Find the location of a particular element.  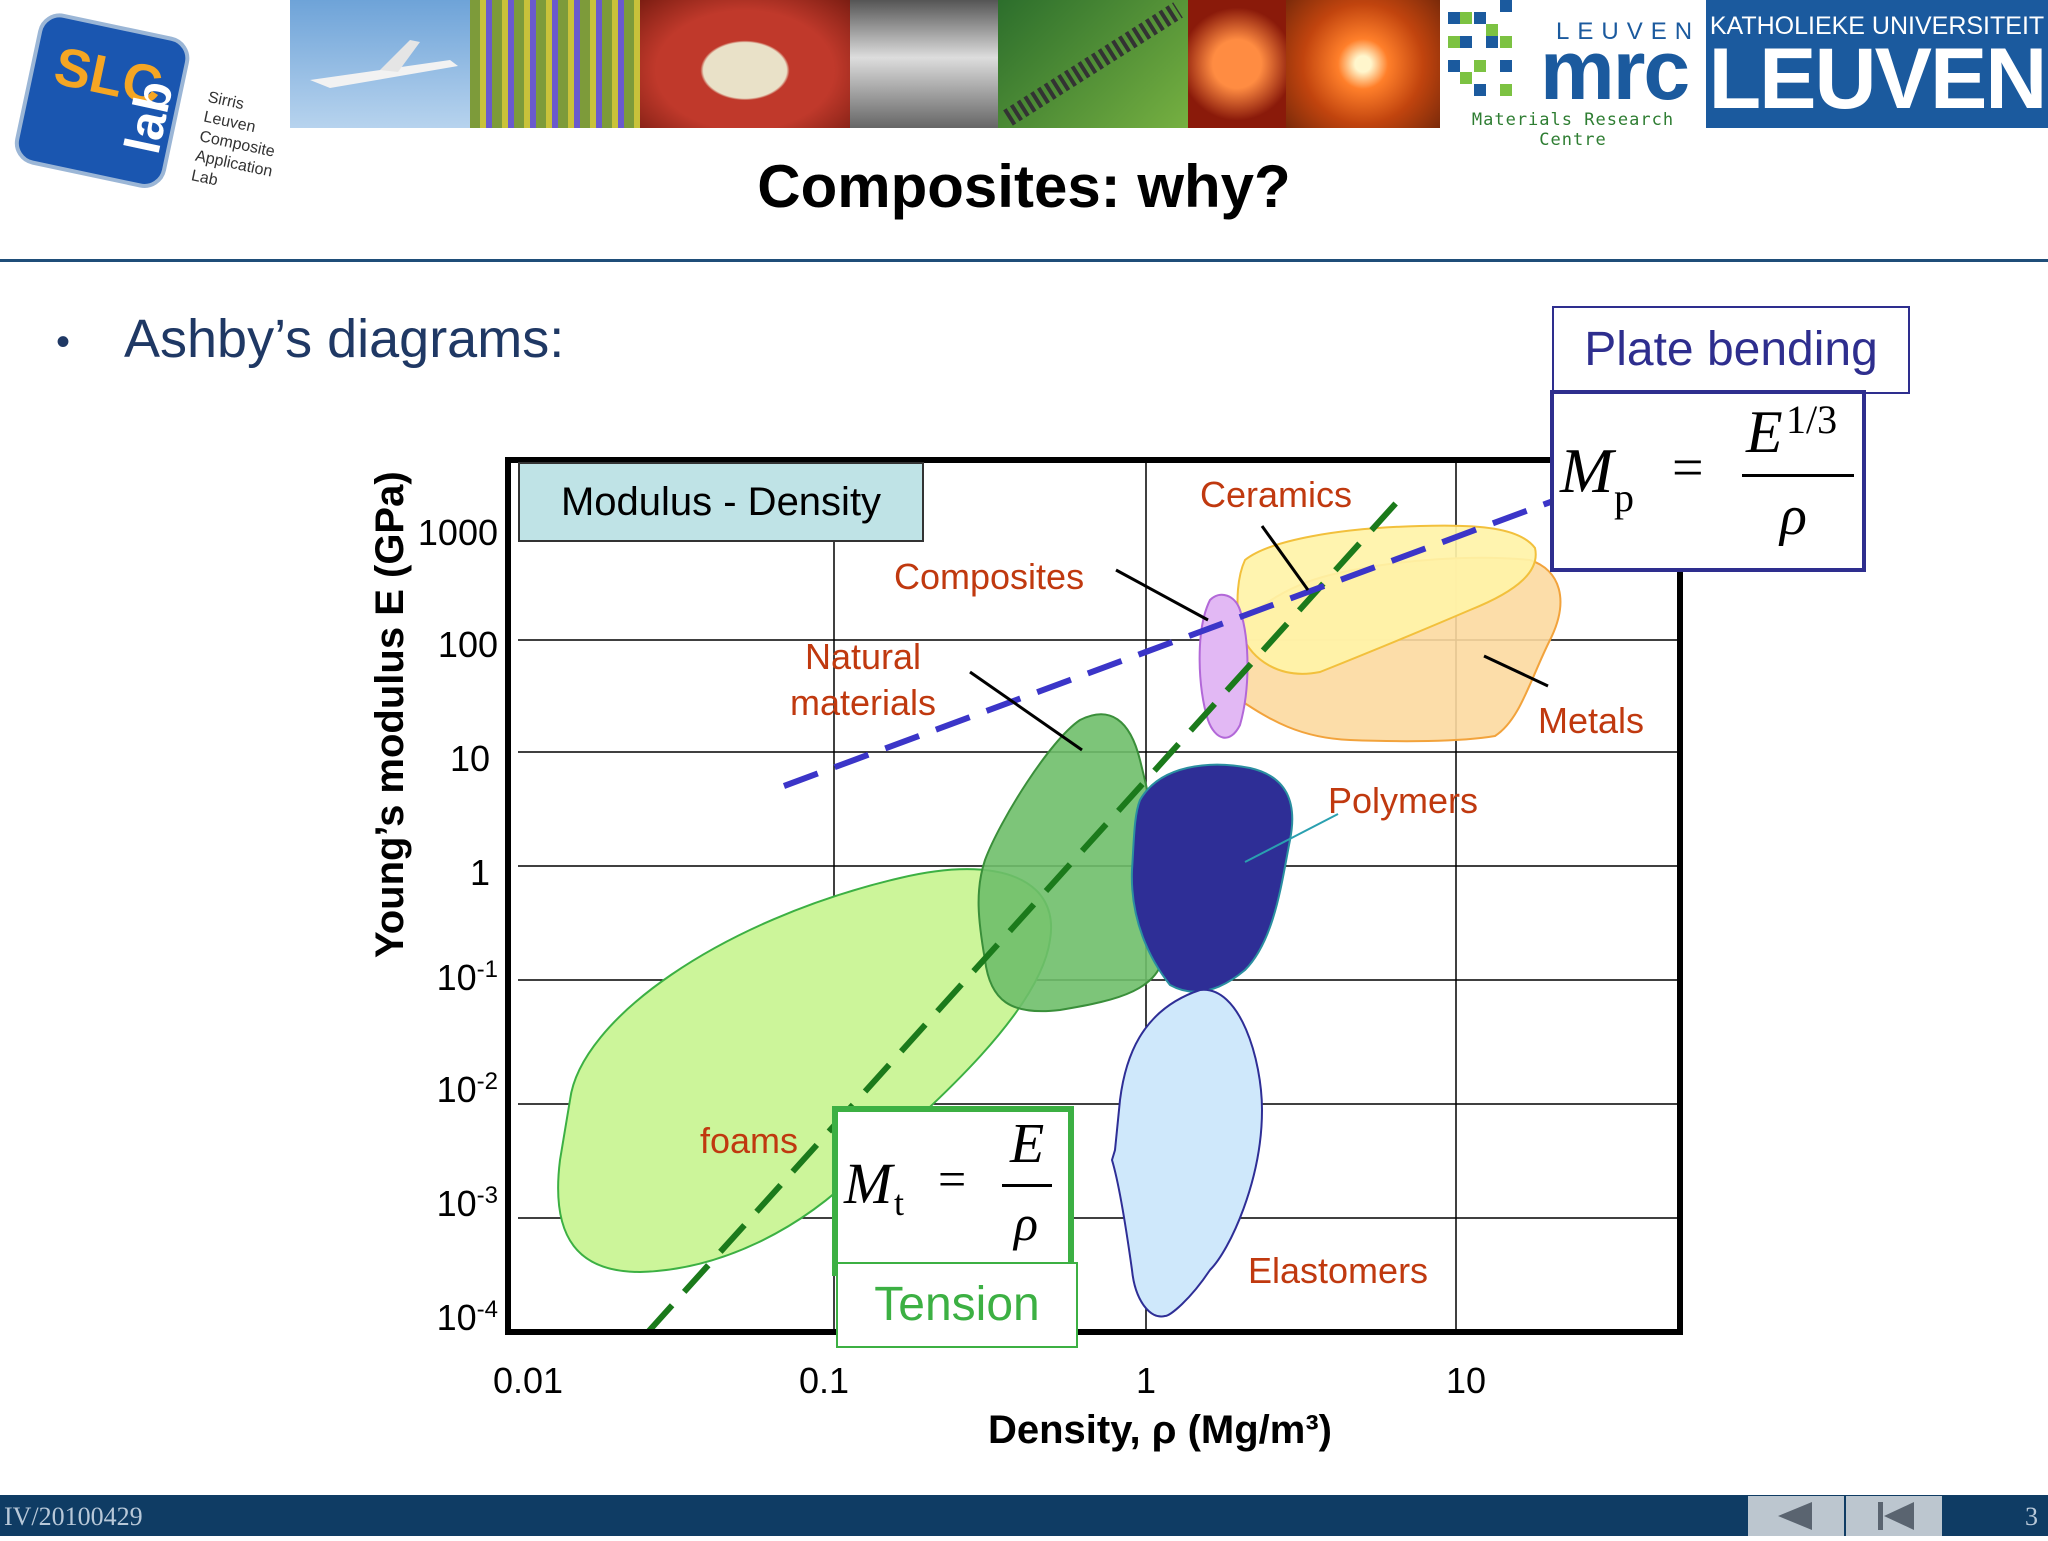

chart-title: Modulus - Density is located at coordinates (721, 502).